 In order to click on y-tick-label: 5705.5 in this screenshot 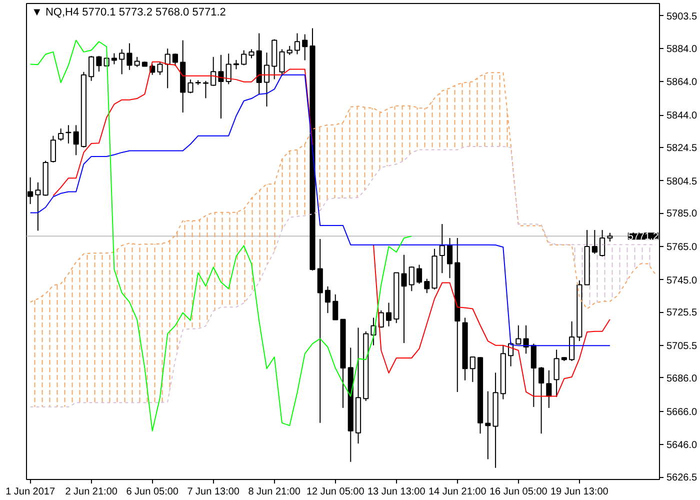, I will do `click(682, 346)`.